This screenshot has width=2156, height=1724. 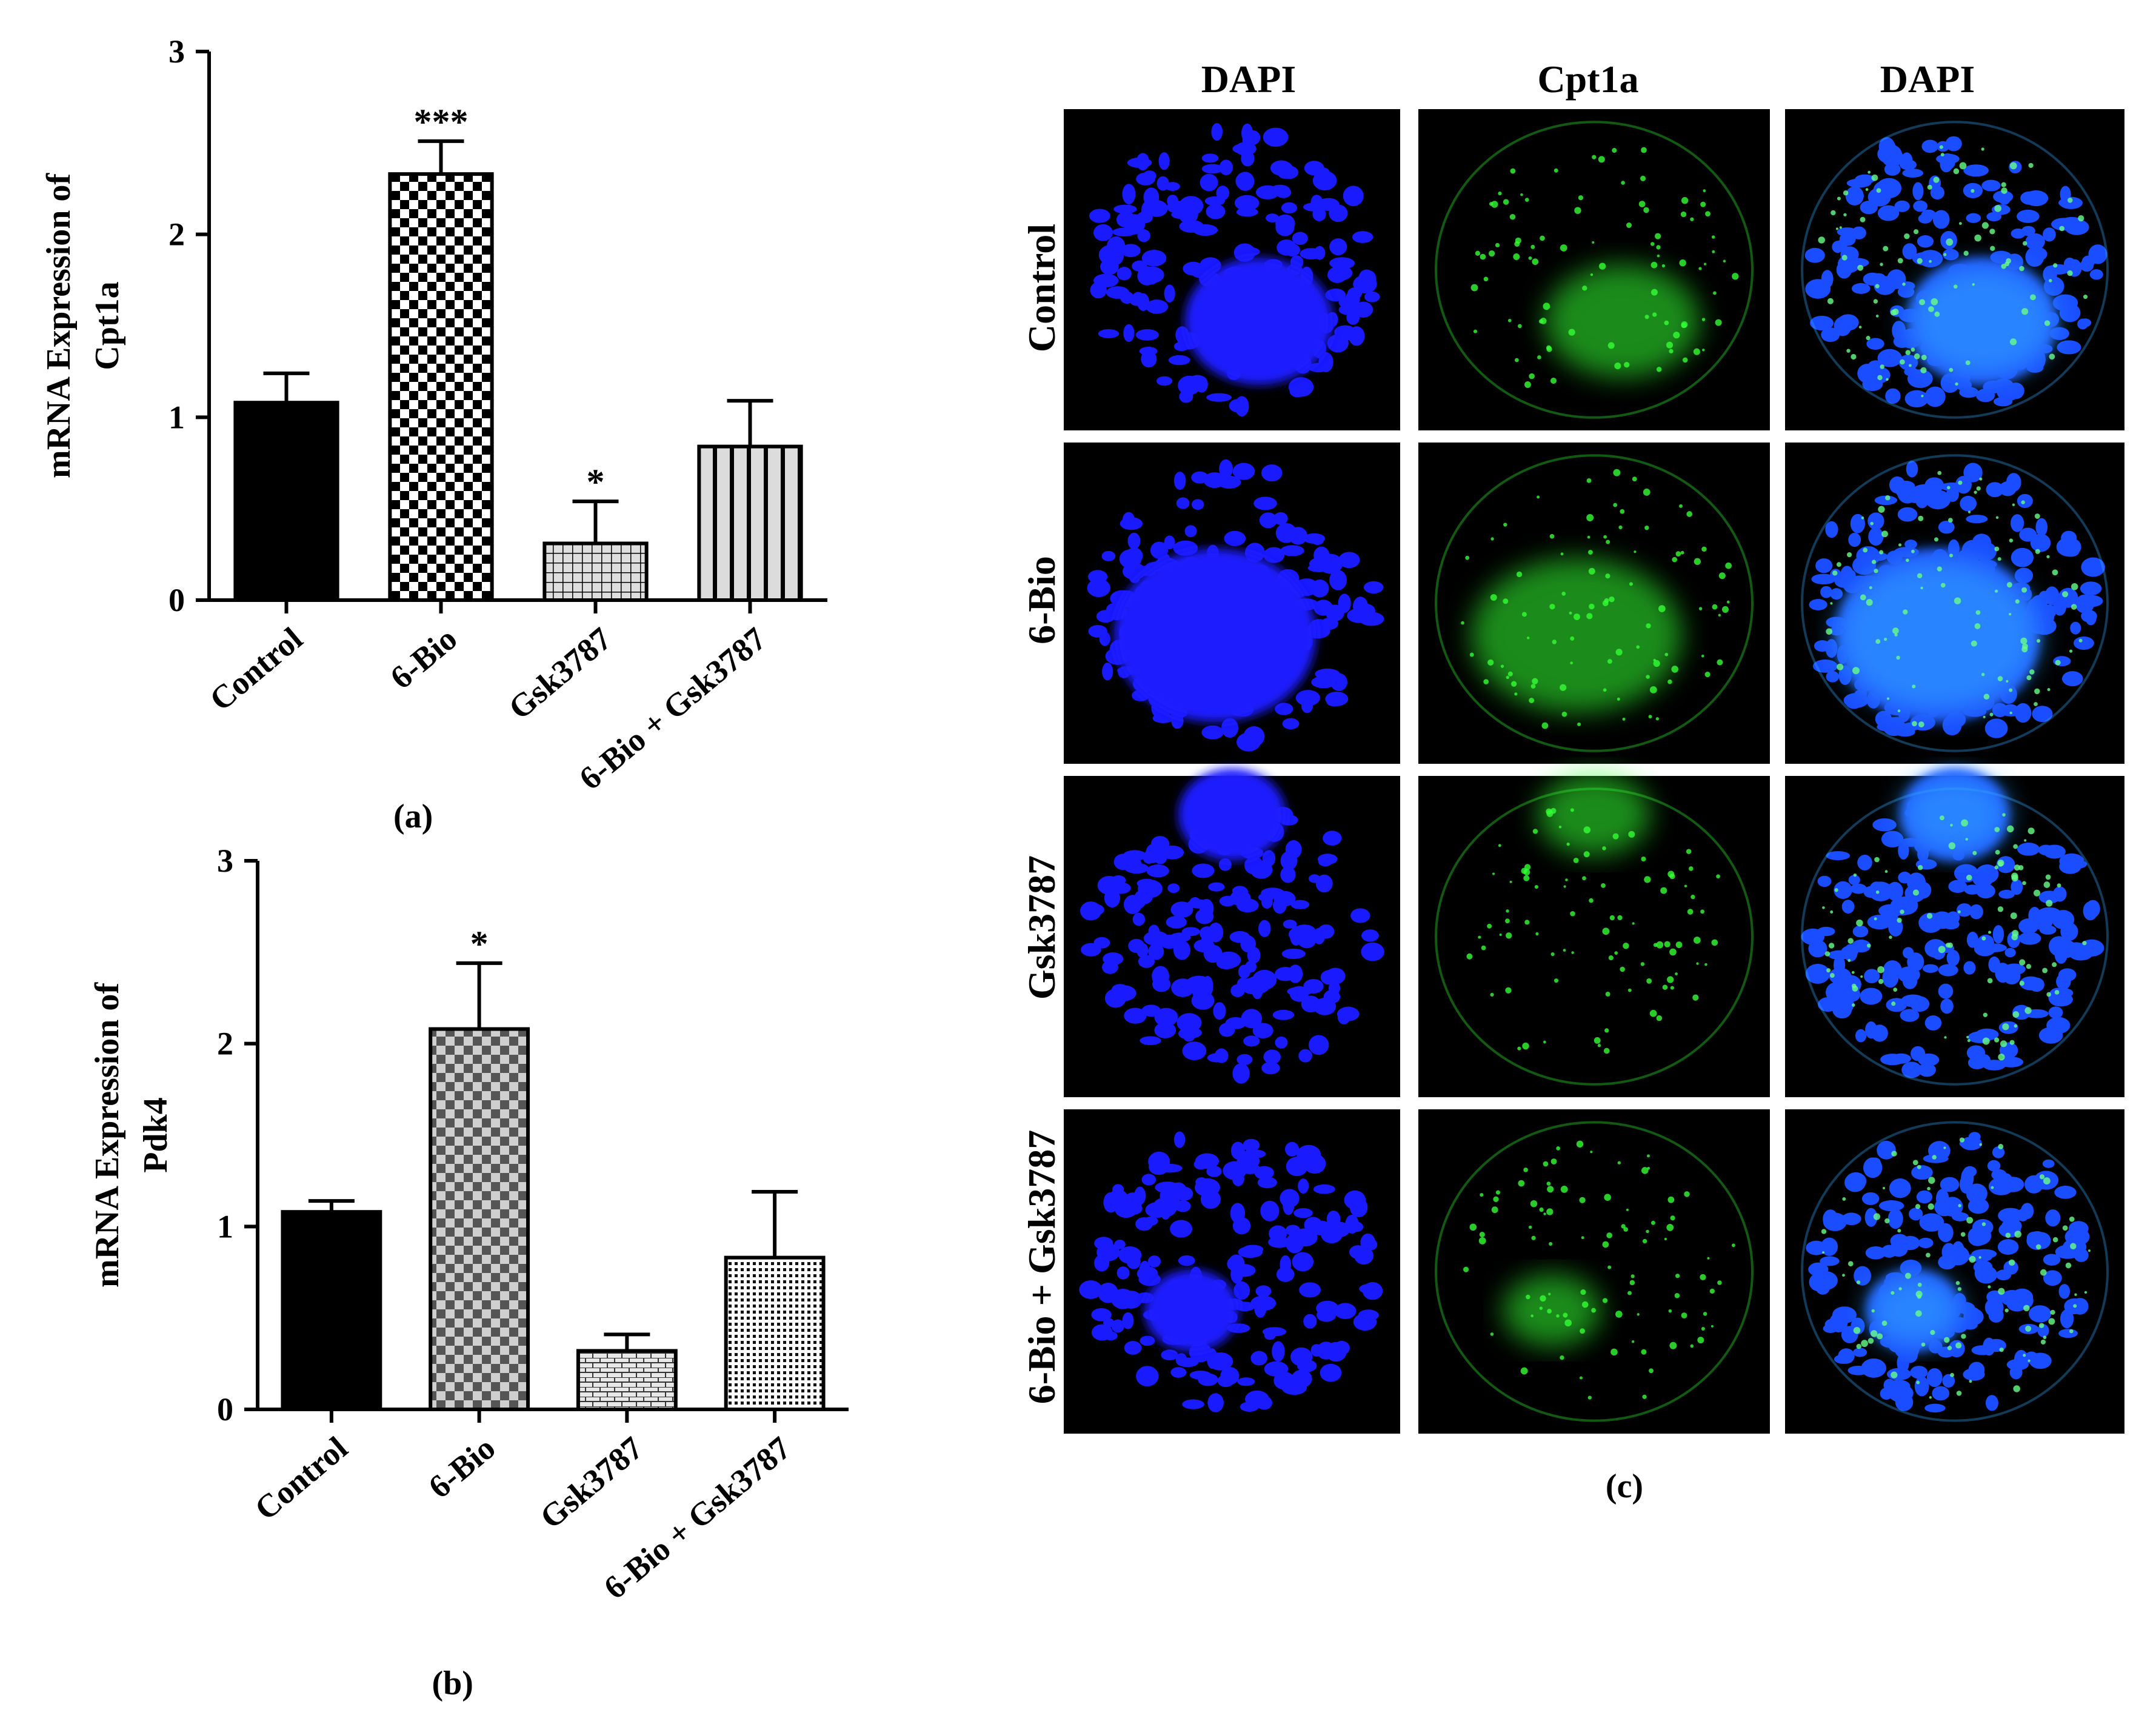 I want to click on bar, so click(x=441, y=387).